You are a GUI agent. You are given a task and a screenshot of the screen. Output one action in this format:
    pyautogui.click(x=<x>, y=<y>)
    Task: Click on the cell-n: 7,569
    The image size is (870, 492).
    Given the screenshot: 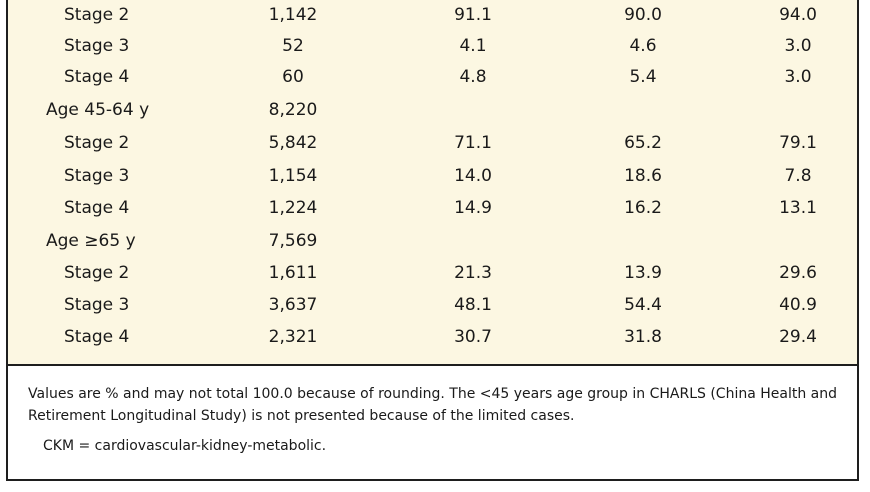 What is the action you would take?
    pyautogui.click(x=293, y=241)
    